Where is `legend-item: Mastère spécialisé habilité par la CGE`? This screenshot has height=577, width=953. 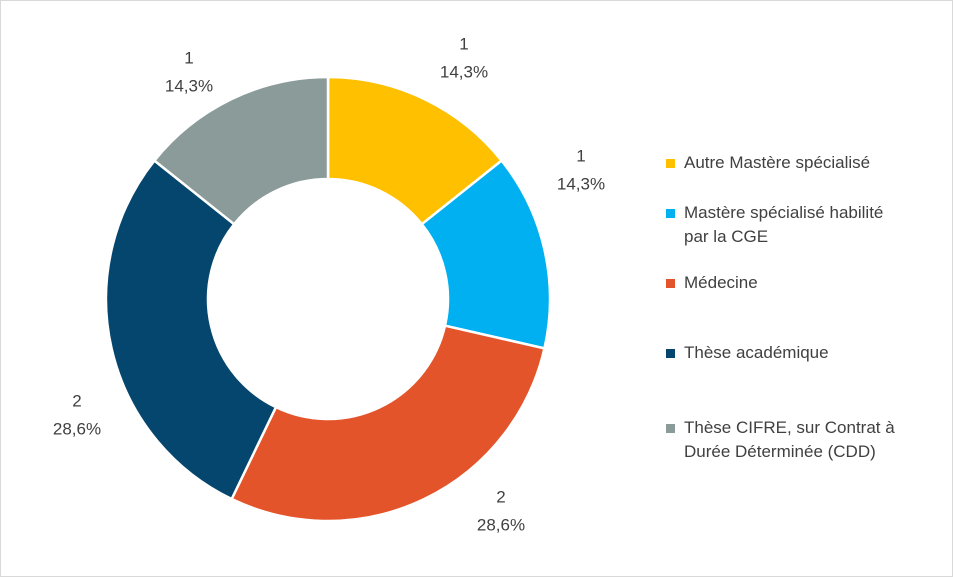 legend-item: Mastère spécialisé habilité par la CGE is located at coordinates (786, 225).